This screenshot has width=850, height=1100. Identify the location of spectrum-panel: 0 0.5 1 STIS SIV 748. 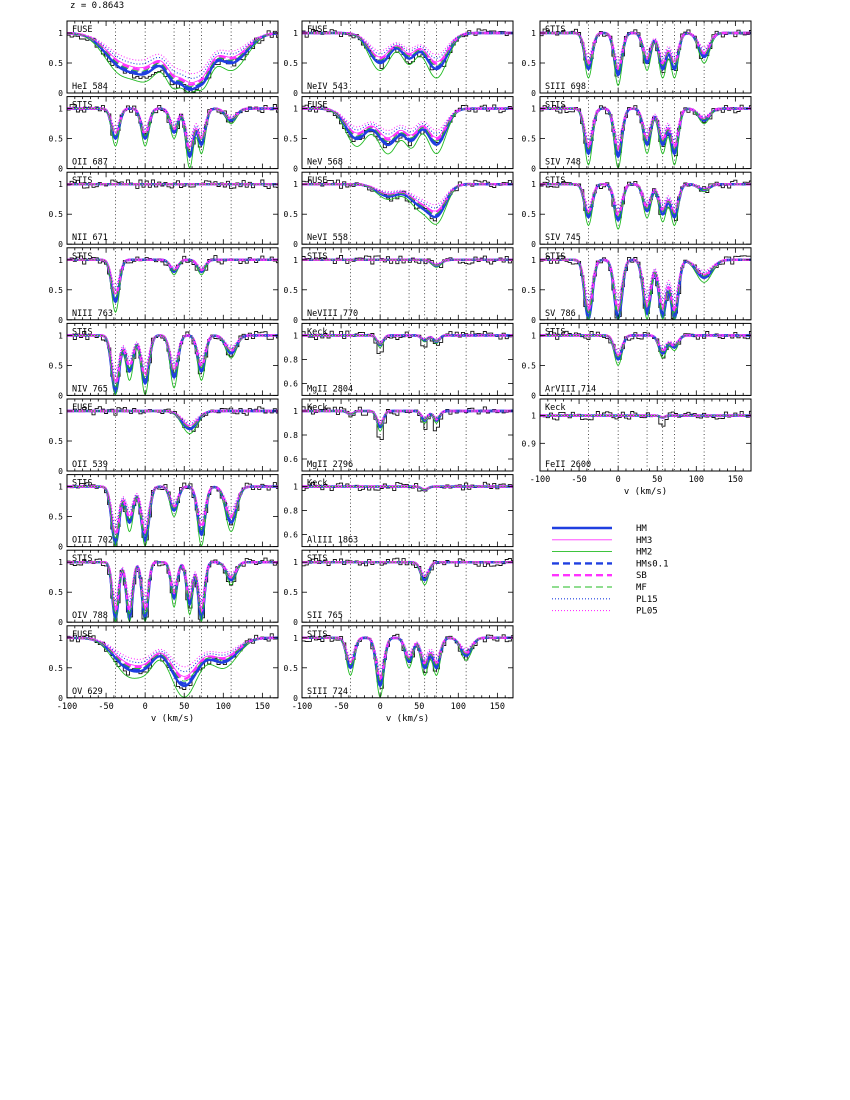
(637, 135).